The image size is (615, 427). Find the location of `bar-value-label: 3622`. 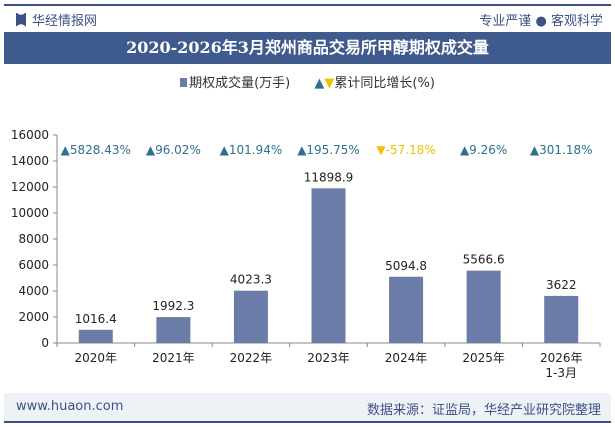

bar-value-label: 3622 is located at coordinates (561, 285).